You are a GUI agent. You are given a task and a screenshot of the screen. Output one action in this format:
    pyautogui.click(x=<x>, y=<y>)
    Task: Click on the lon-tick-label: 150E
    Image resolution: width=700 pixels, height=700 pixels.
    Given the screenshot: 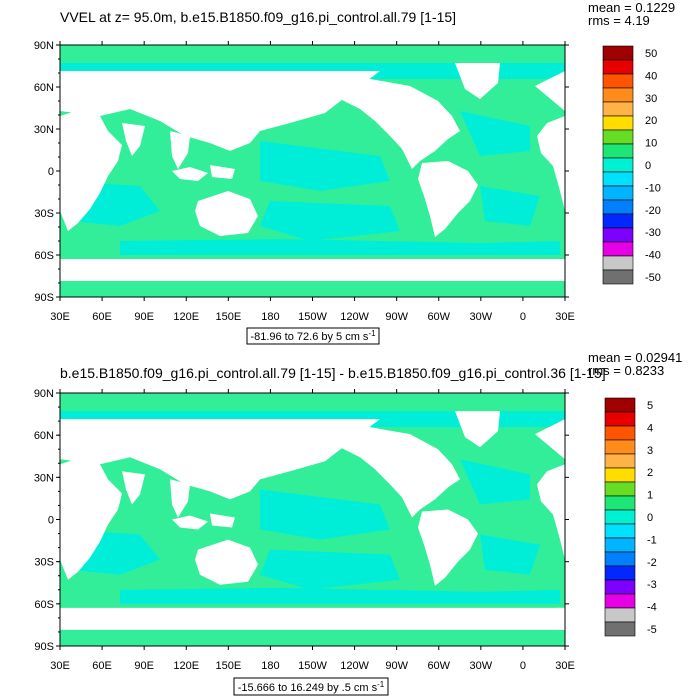 What is the action you would take?
    pyautogui.click(x=228, y=317)
    